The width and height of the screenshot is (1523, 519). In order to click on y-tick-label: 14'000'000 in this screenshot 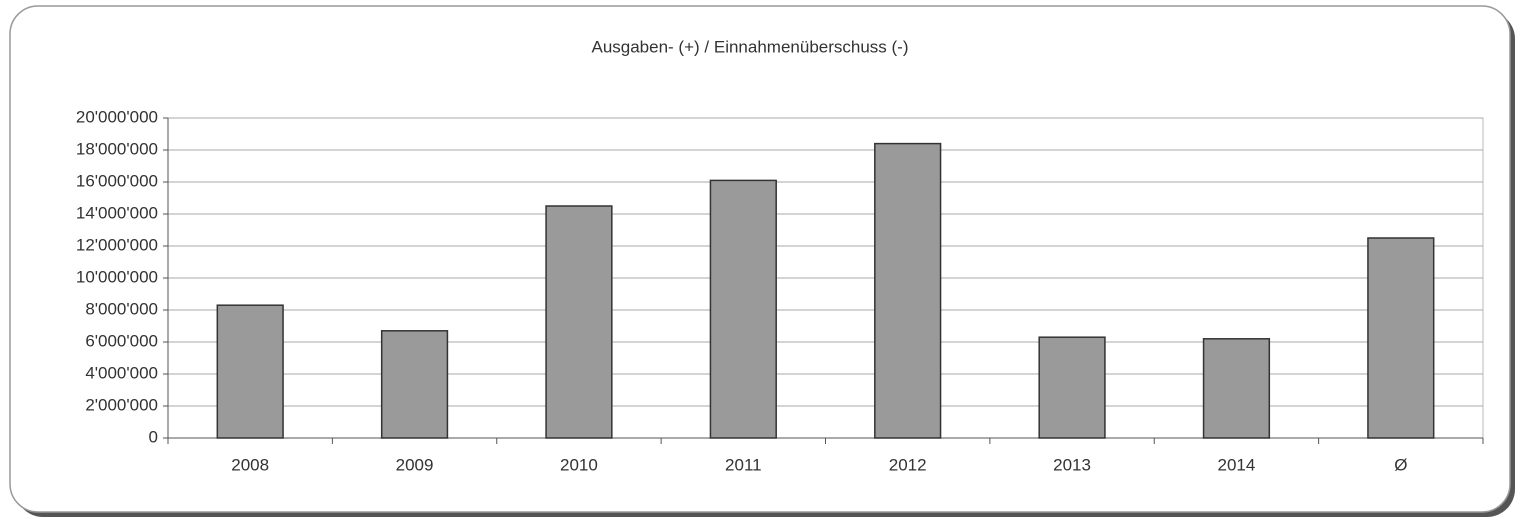, I will do `click(117, 212)`.